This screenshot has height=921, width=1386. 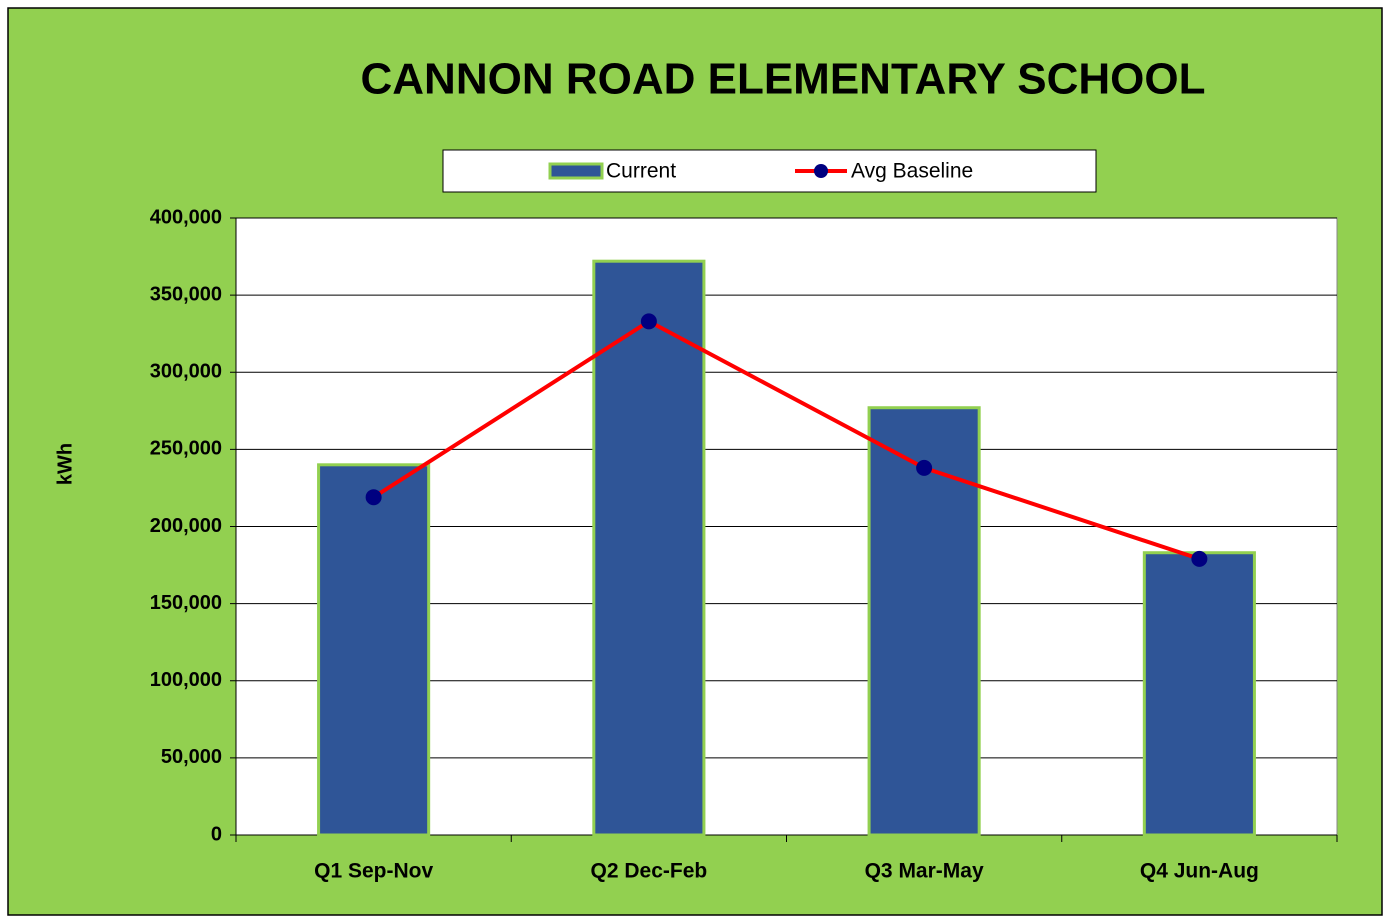 What do you see at coordinates (186, 680) in the screenshot?
I see `y-tick-label: 100,000` at bounding box center [186, 680].